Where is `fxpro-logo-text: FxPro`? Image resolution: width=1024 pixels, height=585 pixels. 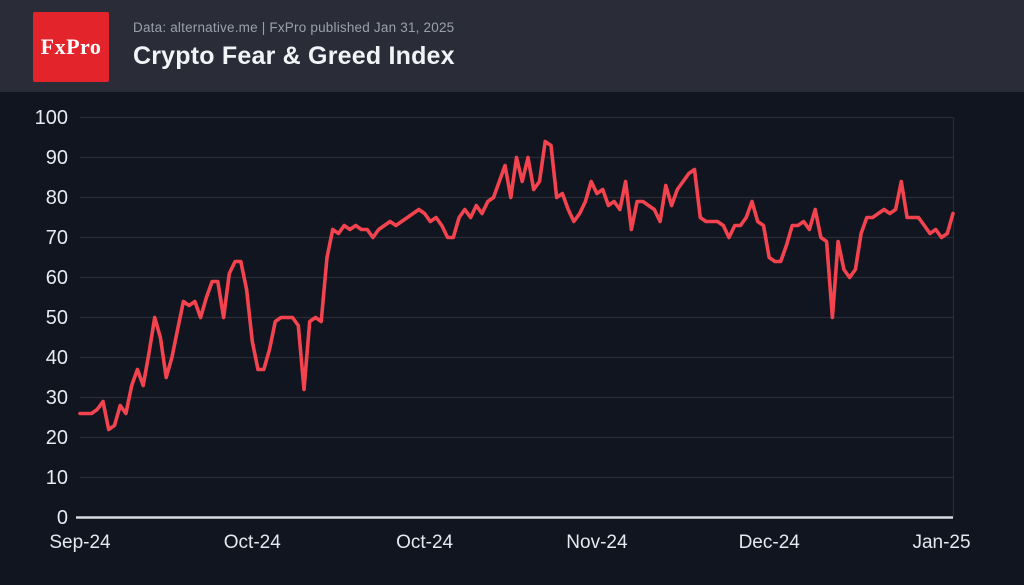 fxpro-logo-text: FxPro is located at coordinates (71, 46).